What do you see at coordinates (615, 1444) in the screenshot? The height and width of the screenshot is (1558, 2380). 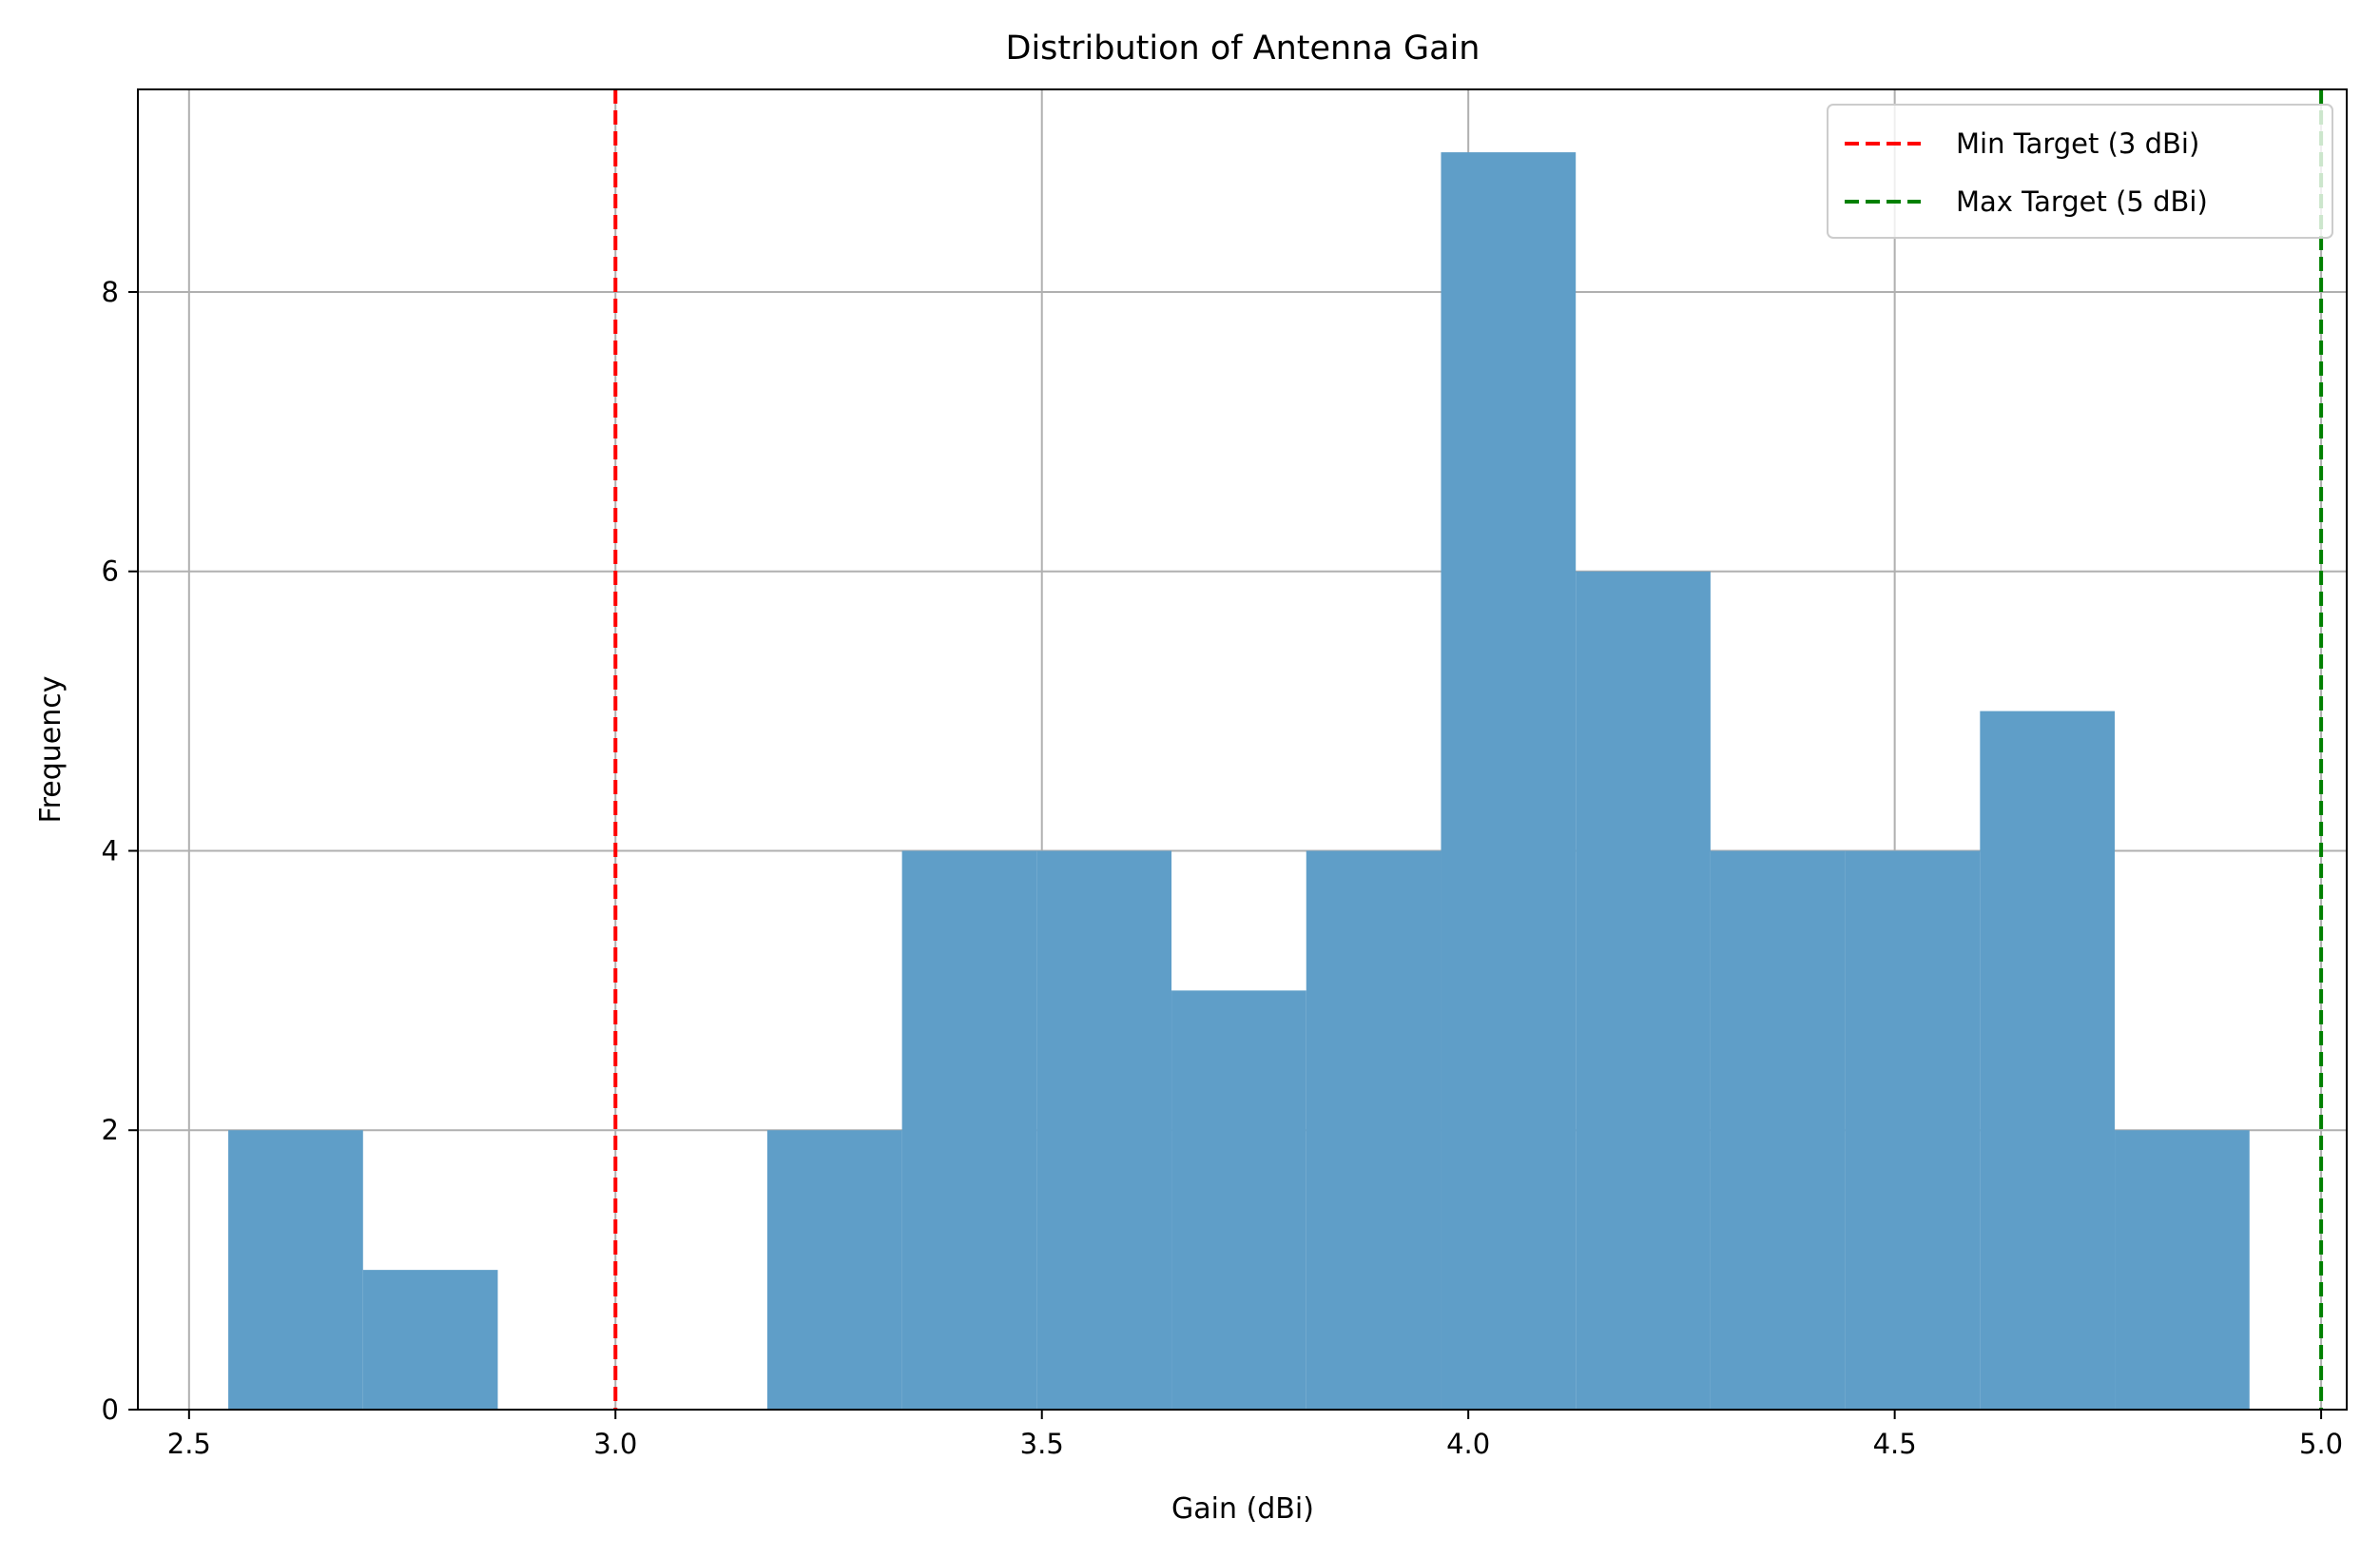 I see `x-tick-label-1: 3.0` at bounding box center [615, 1444].